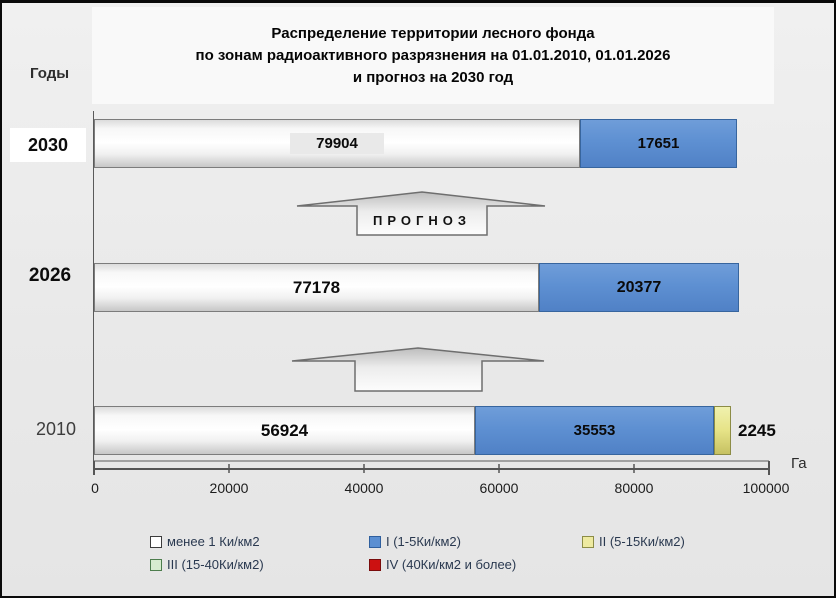 This screenshot has height=598, width=836. What do you see at coordinates (213, 541) in the screenshot?
I see `legend-label-lt1: менее 1 Ки/км2` at bounding box center [213, 541].